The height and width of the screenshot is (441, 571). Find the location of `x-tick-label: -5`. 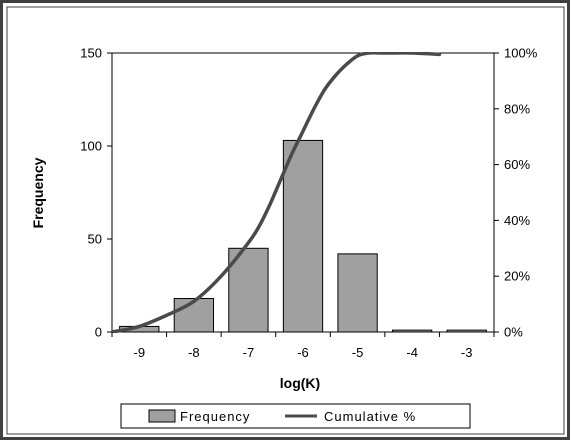

x-tick-label: -5 is located at coordinates (358, 352).